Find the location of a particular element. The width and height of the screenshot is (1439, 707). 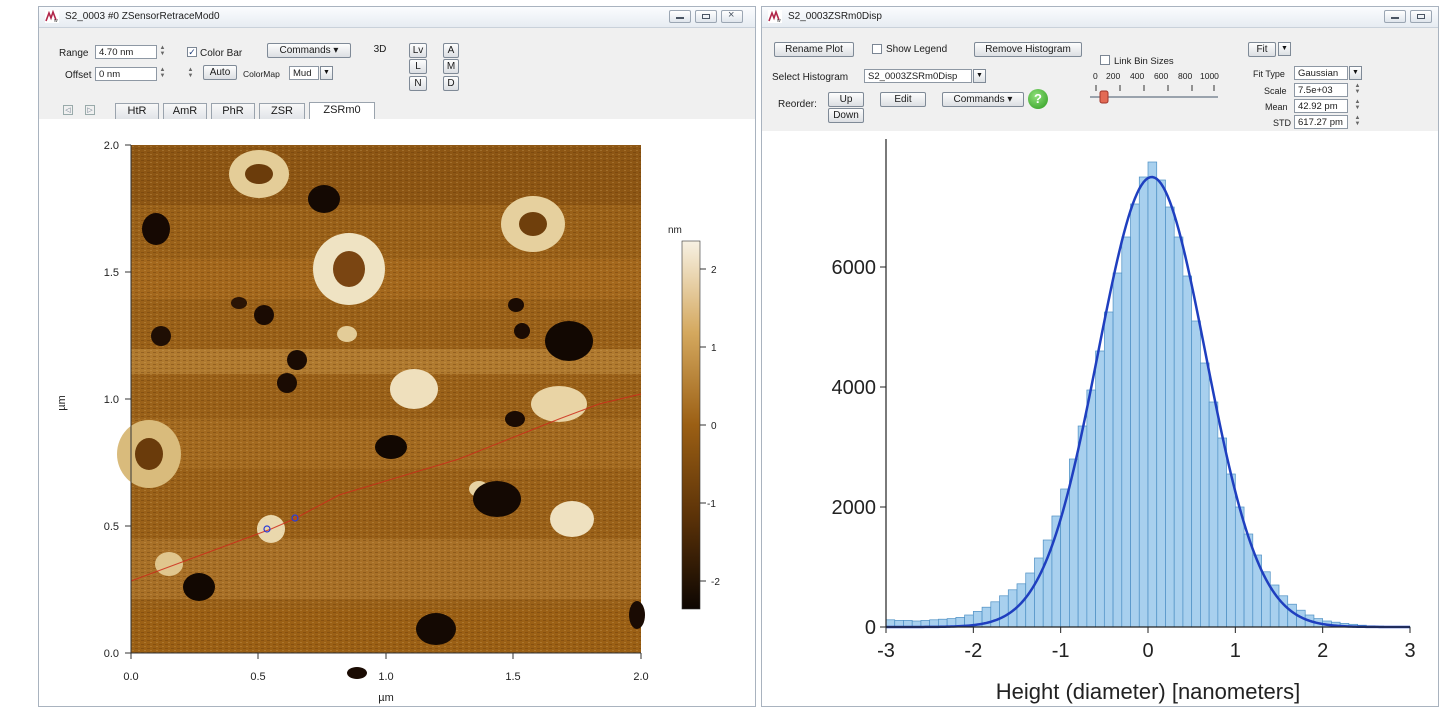

left-titlebar: w S2_0003 #0 ZSensorRetraceMod0 × is located at coordinates (397, 17).